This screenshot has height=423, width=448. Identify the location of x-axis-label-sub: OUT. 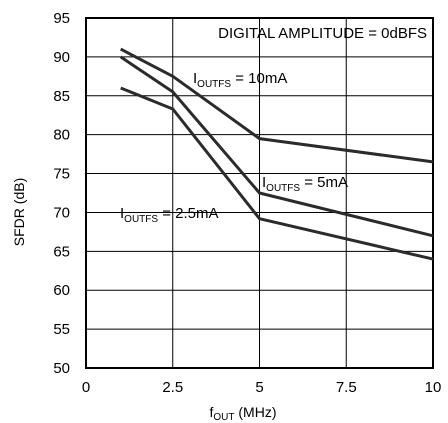
(223, 417).